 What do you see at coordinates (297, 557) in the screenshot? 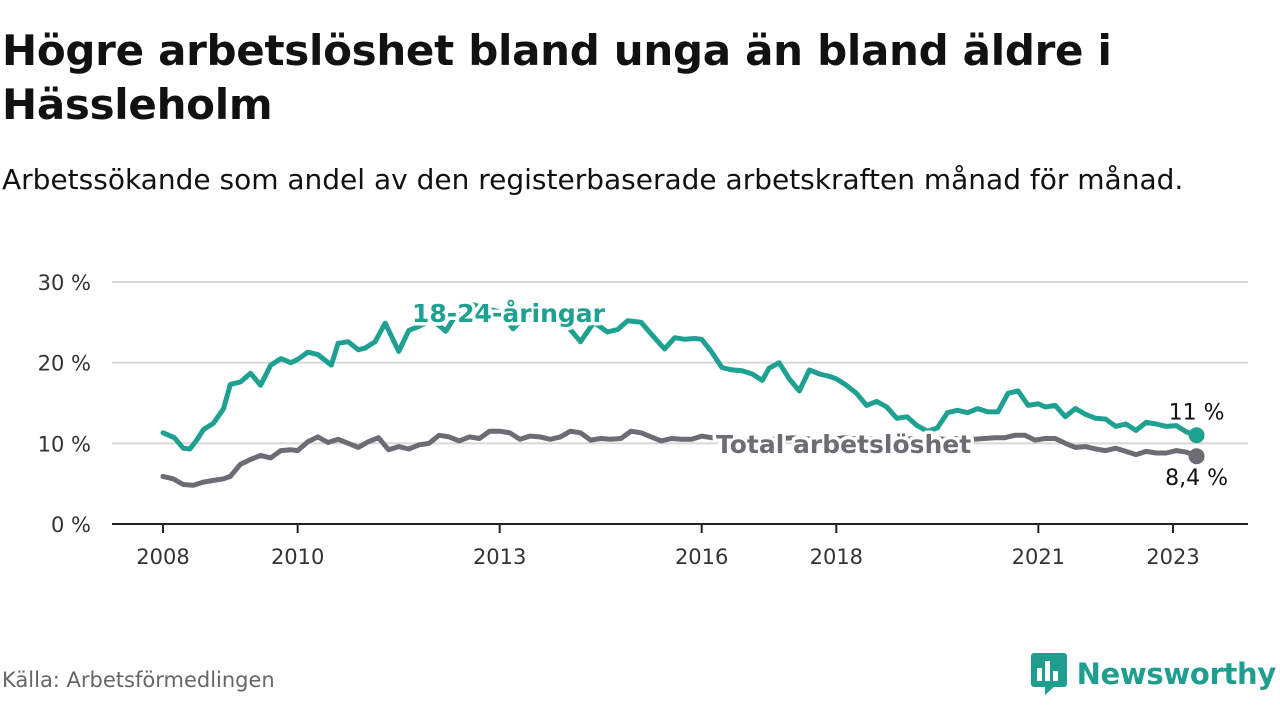
I see `x-tick-label: 2010` at bounding box center [297, 557].